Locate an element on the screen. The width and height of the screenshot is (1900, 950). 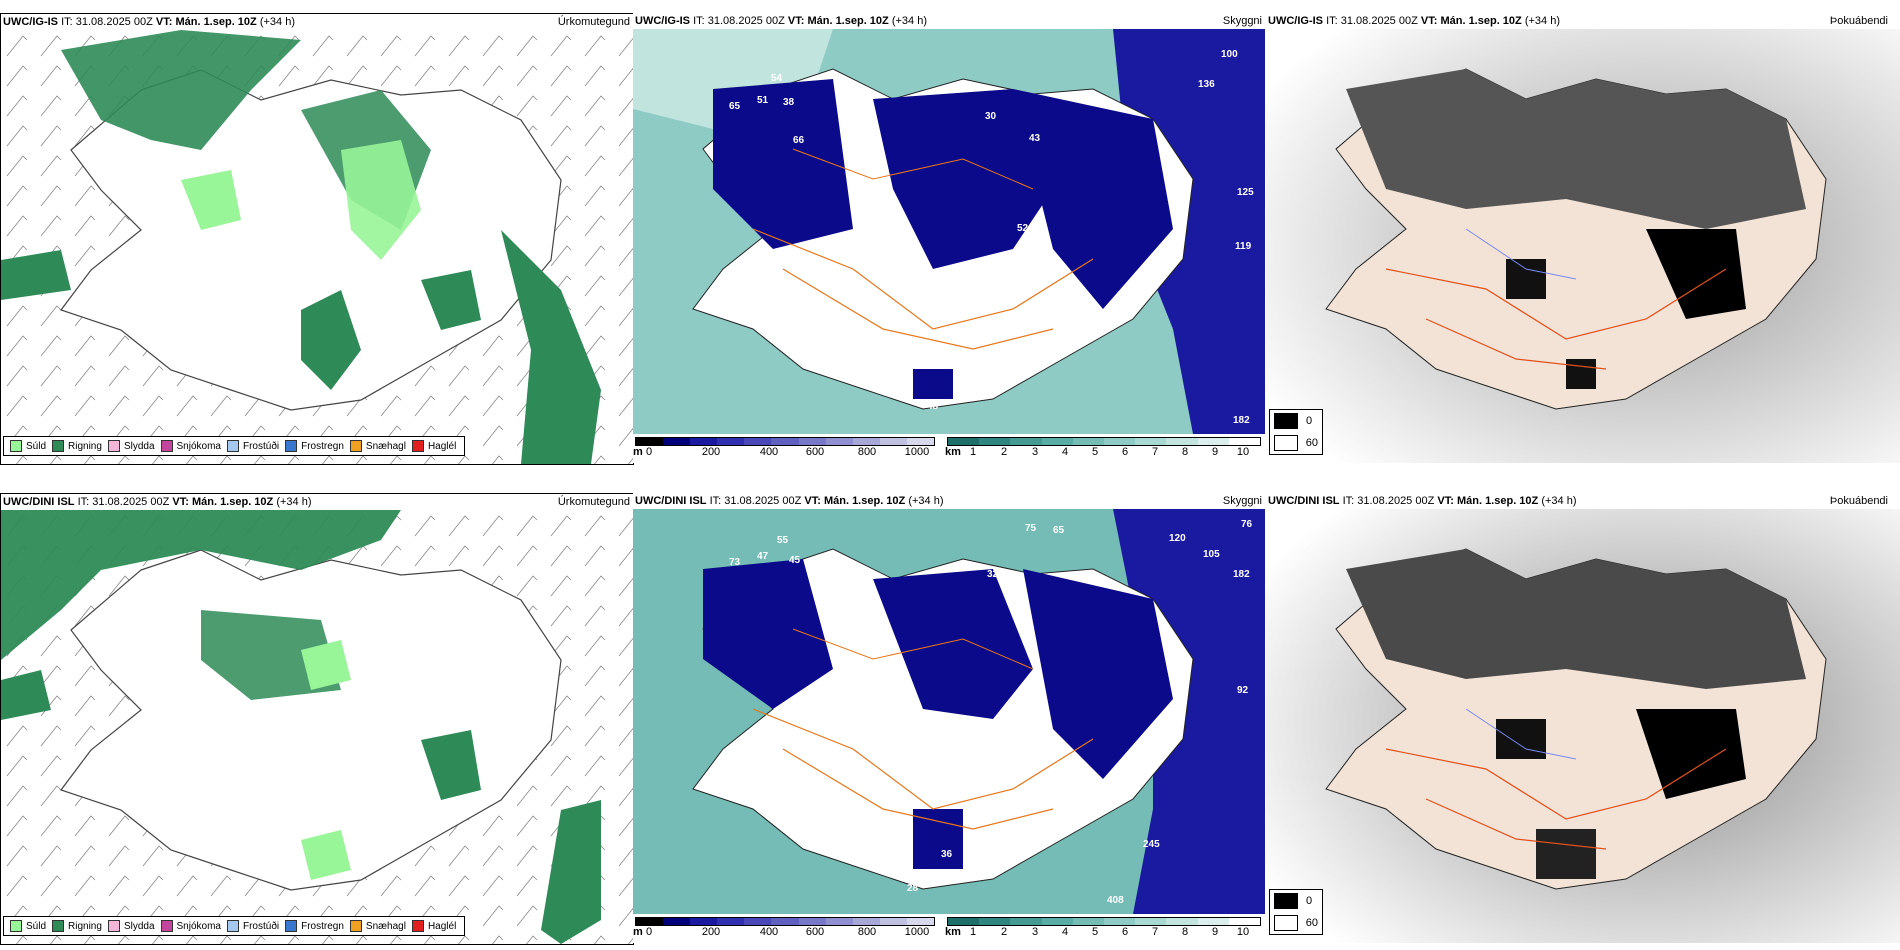
ceiling-colorbar-strip is located at coordinates (785, 921).